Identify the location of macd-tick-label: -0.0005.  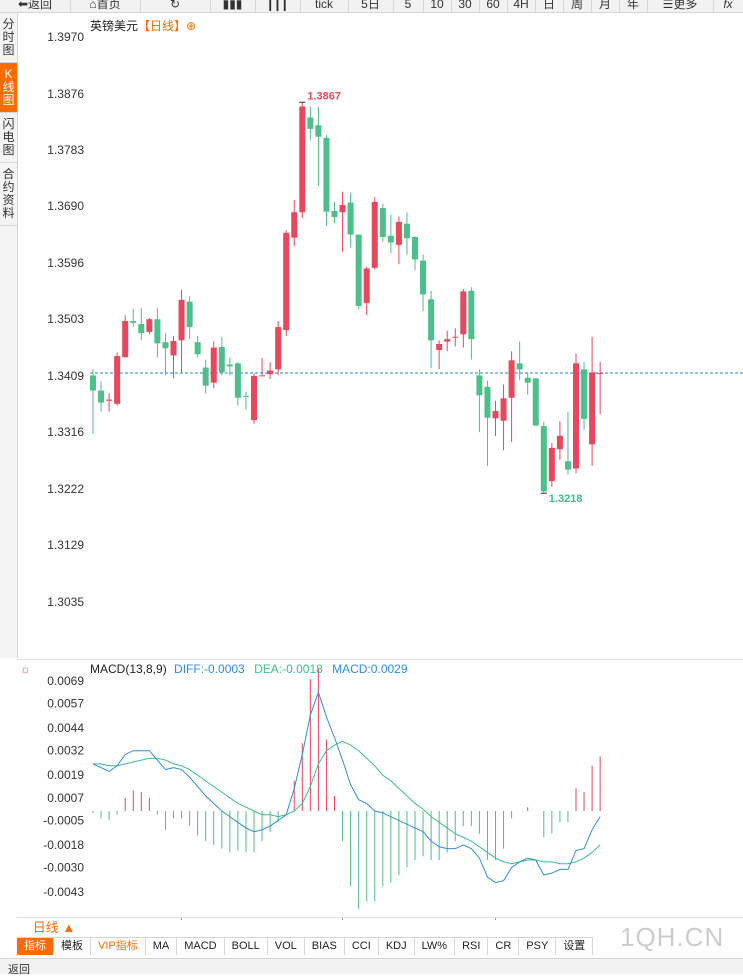
(63, 820).